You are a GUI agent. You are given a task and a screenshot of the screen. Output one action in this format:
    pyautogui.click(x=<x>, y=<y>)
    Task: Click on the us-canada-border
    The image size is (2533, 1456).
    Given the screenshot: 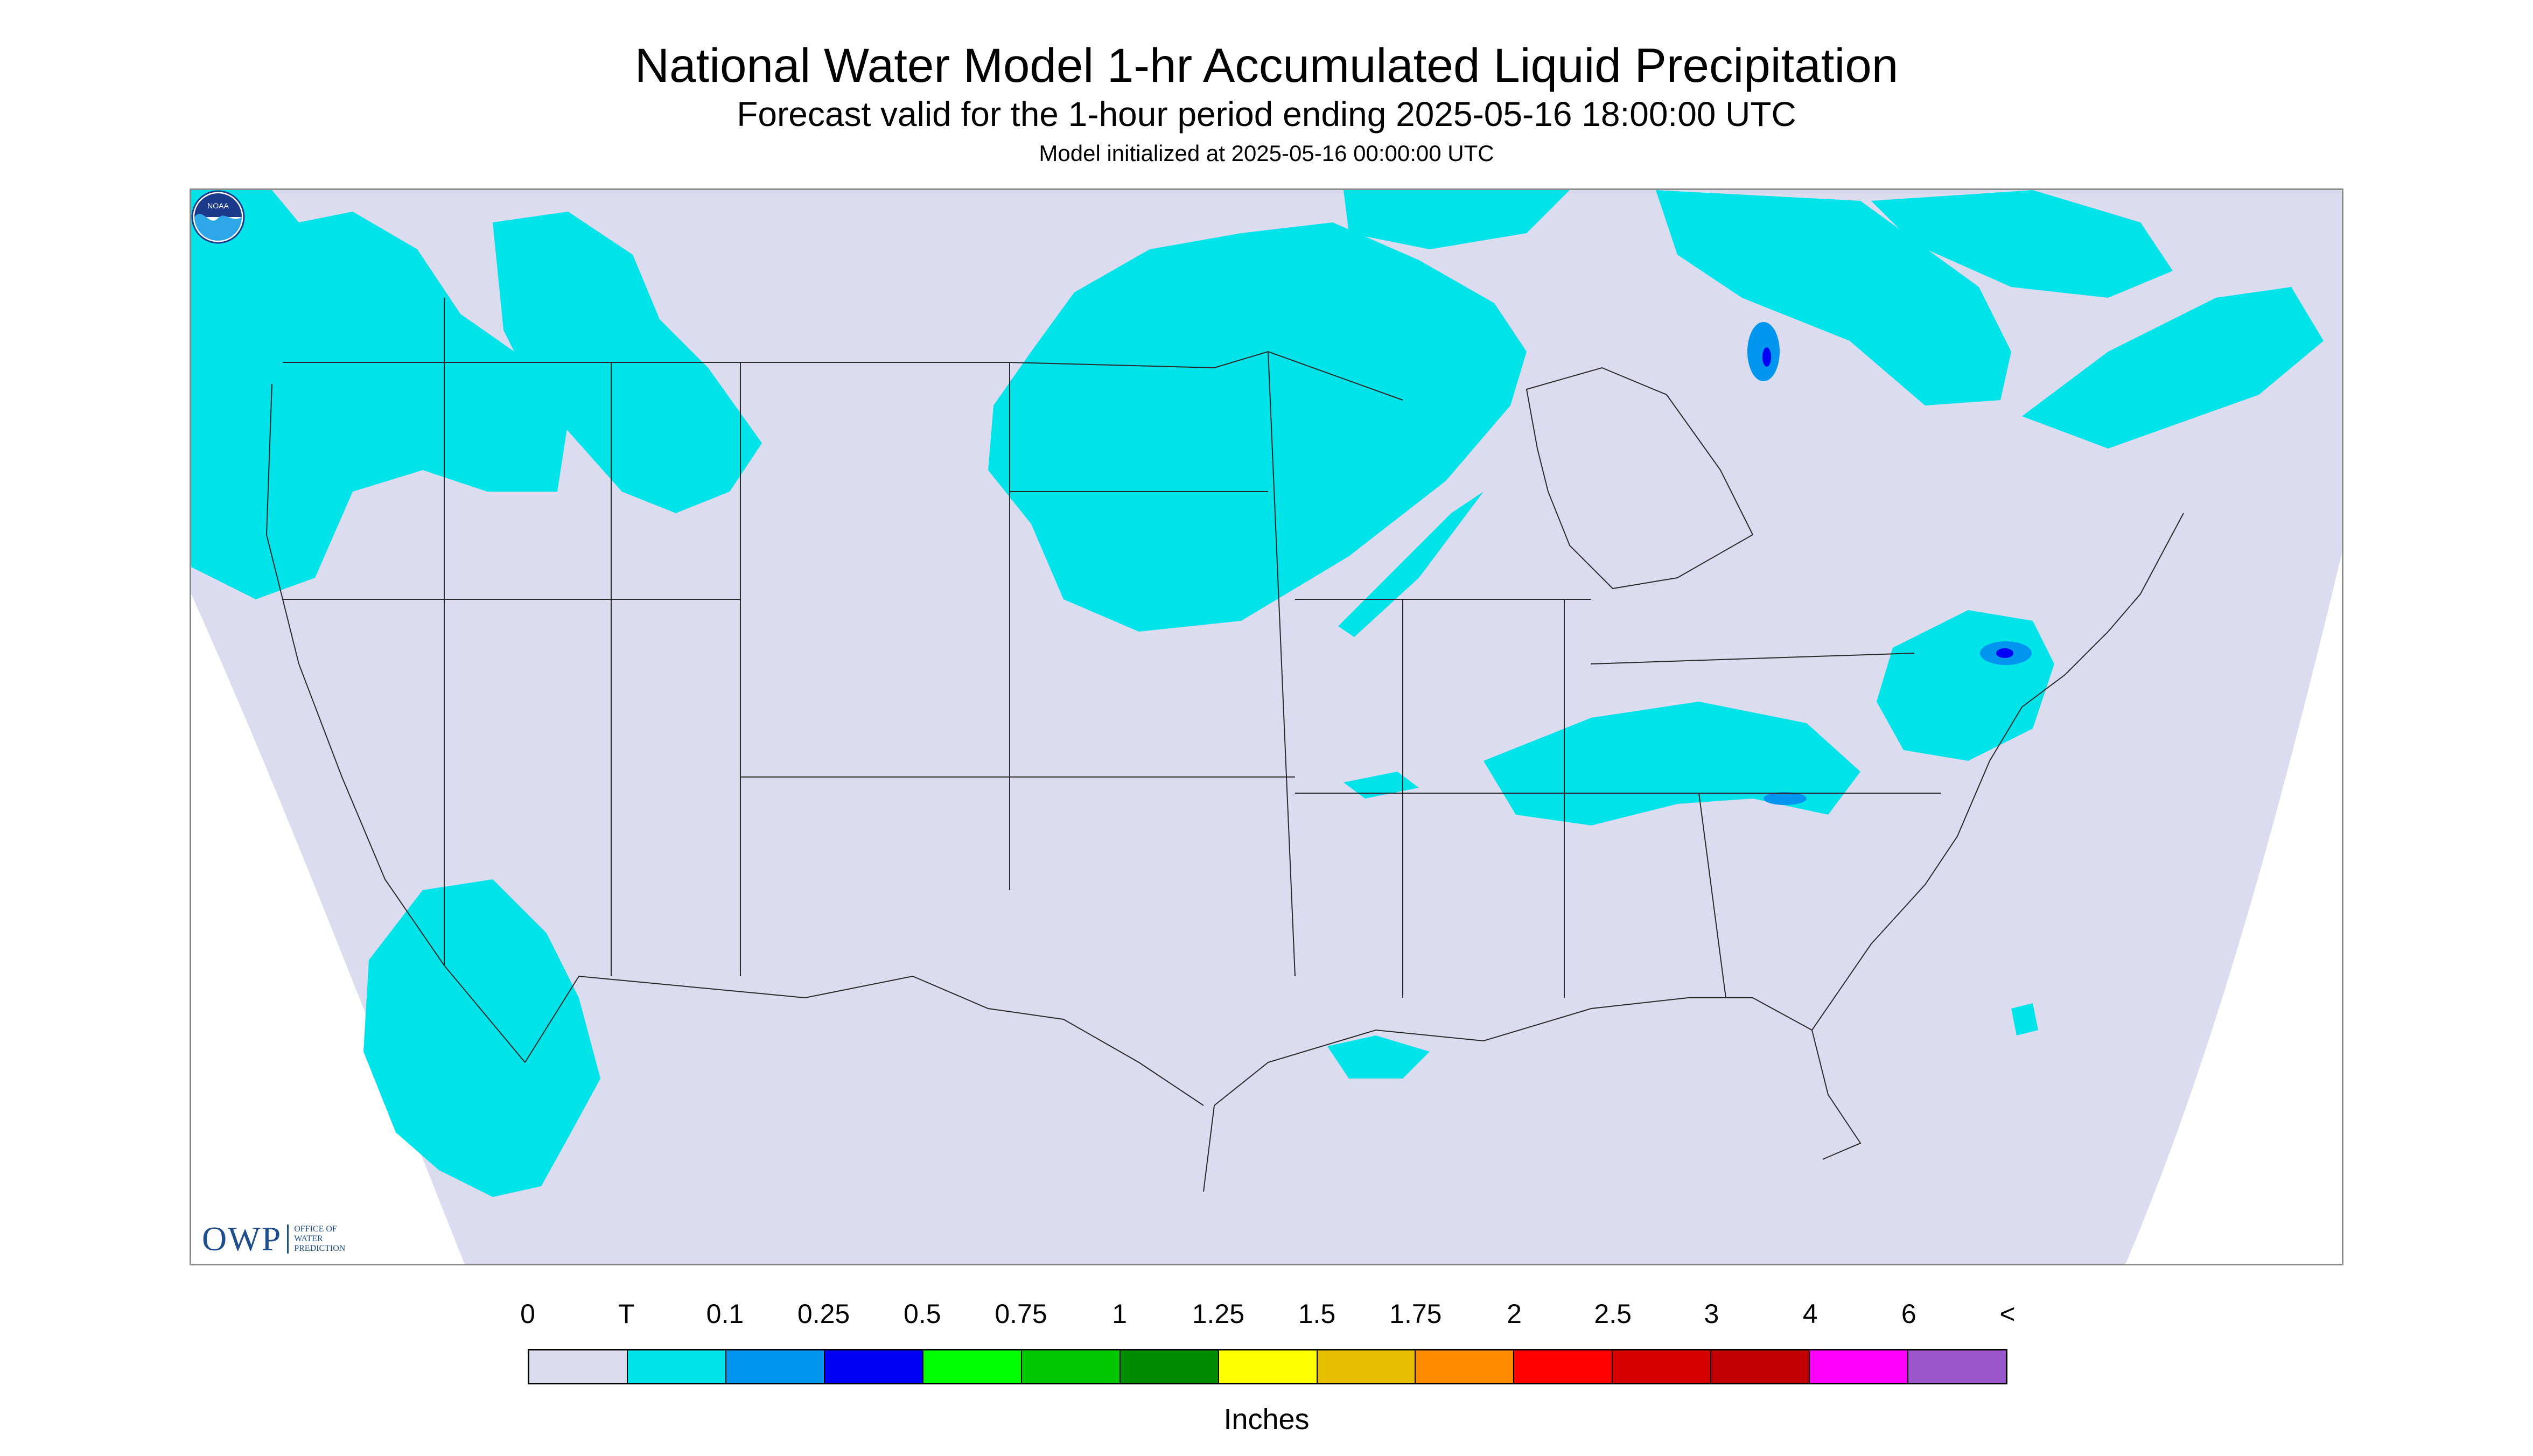 What is the action you would take?
    pyautogui.click(x=843, y=376)
    